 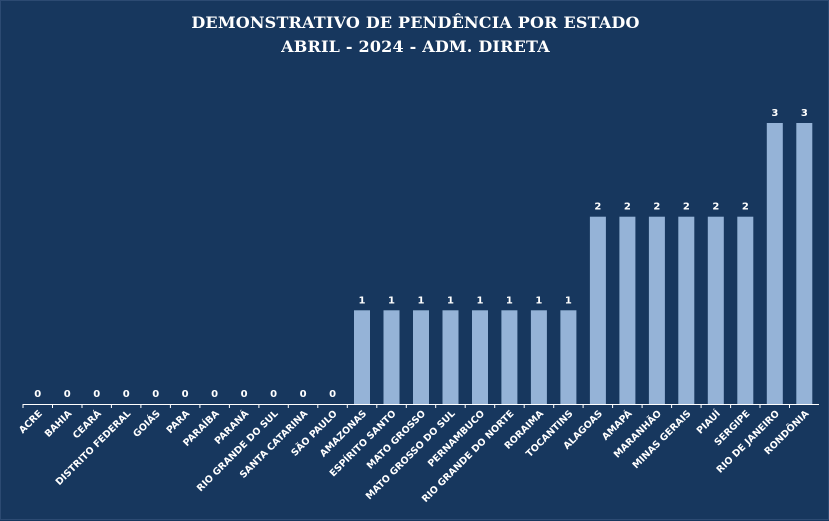 I want to click on category-label: GOIÁS, so click(x=147, y=424).